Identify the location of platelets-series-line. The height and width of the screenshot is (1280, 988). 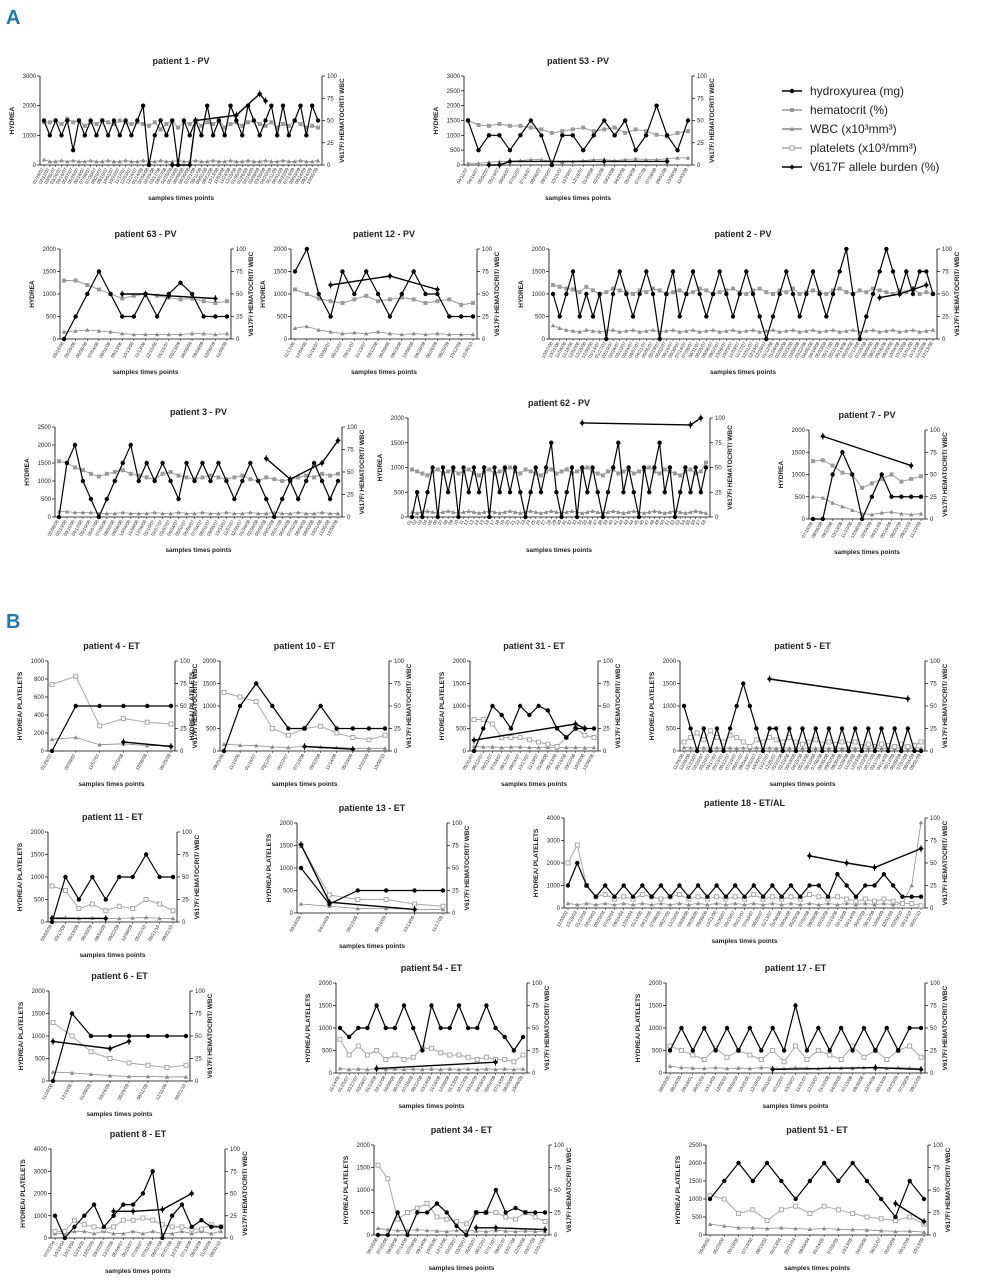
(111, 701).